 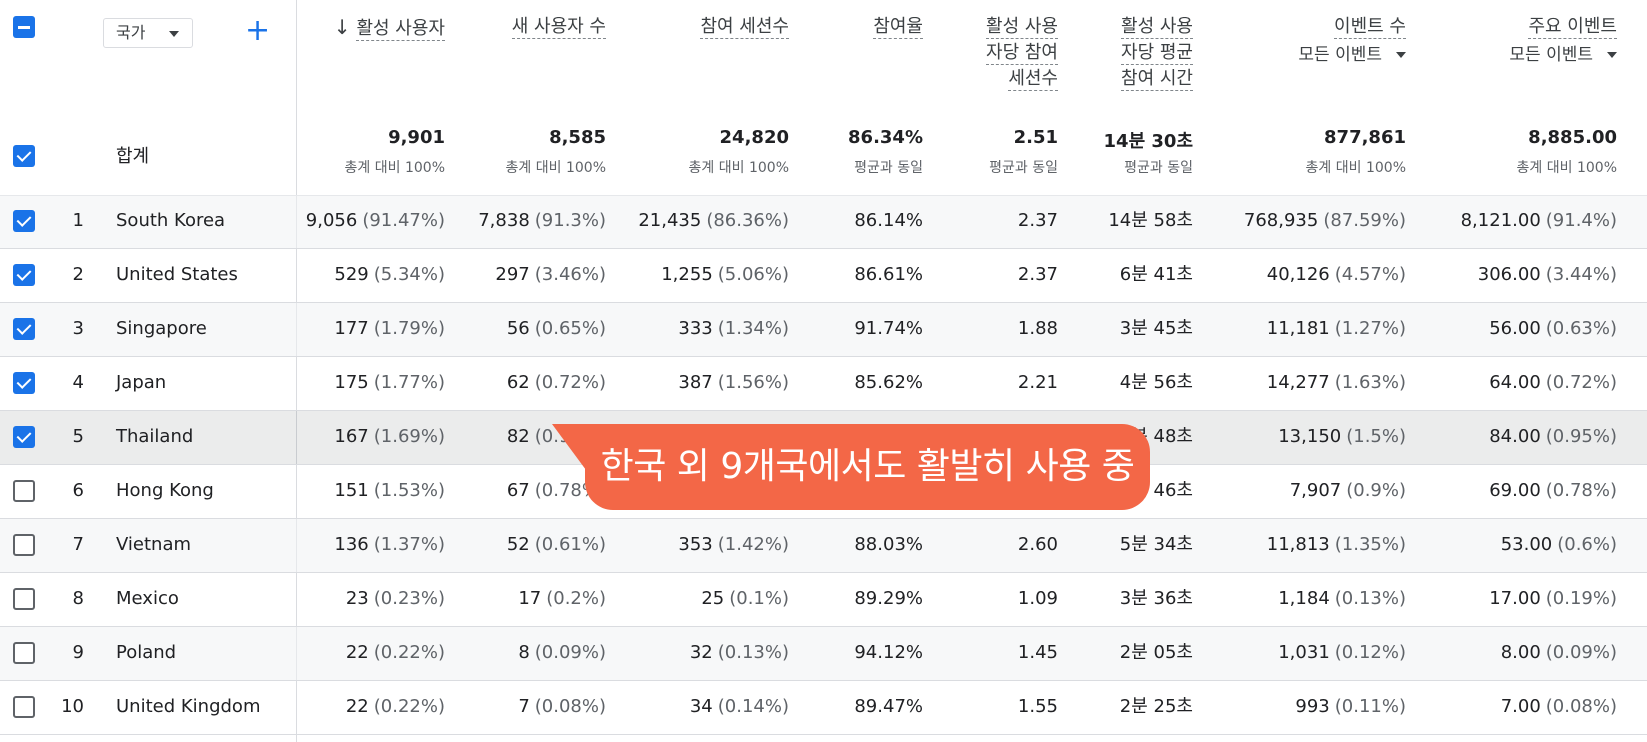 I want to click on cell-active-users: 136 (1.37%), so click(x=389, y=545).